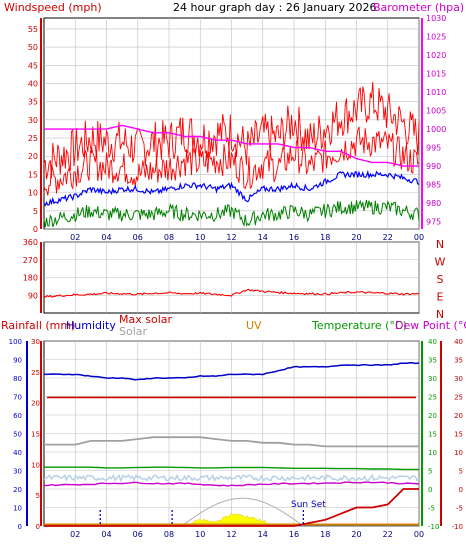  Describe the element at coordinates (294, 534) in the screenshot. I see `climate-x-tick-label: 16` at that location.